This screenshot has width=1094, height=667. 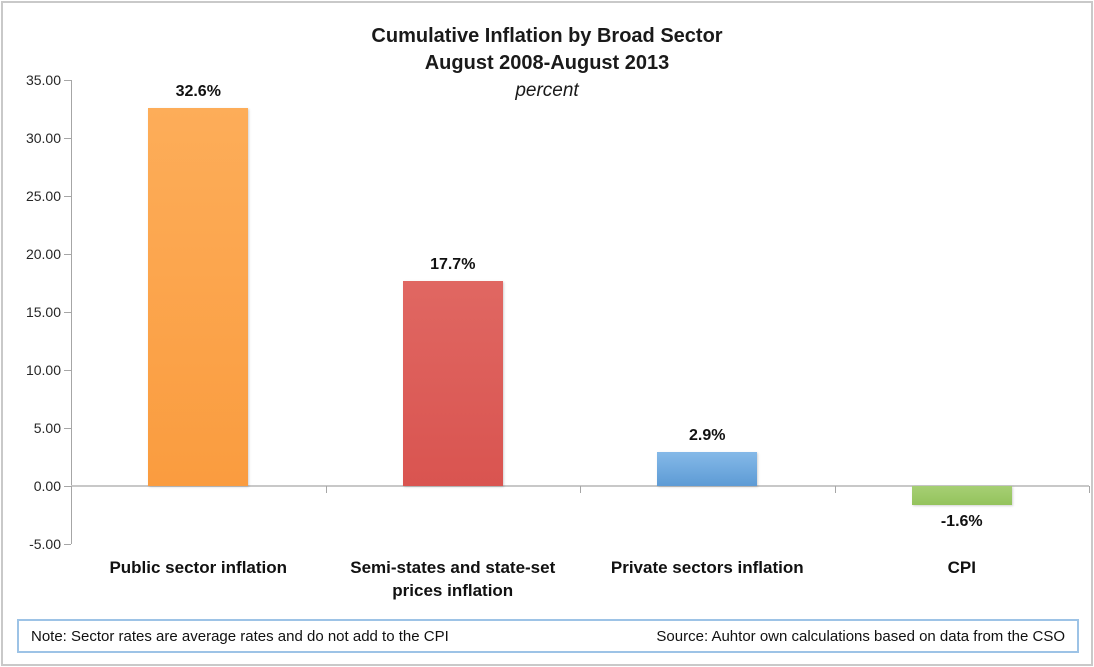 I want to click on y-axis-label: 25.00, so click(x=43, y=196).